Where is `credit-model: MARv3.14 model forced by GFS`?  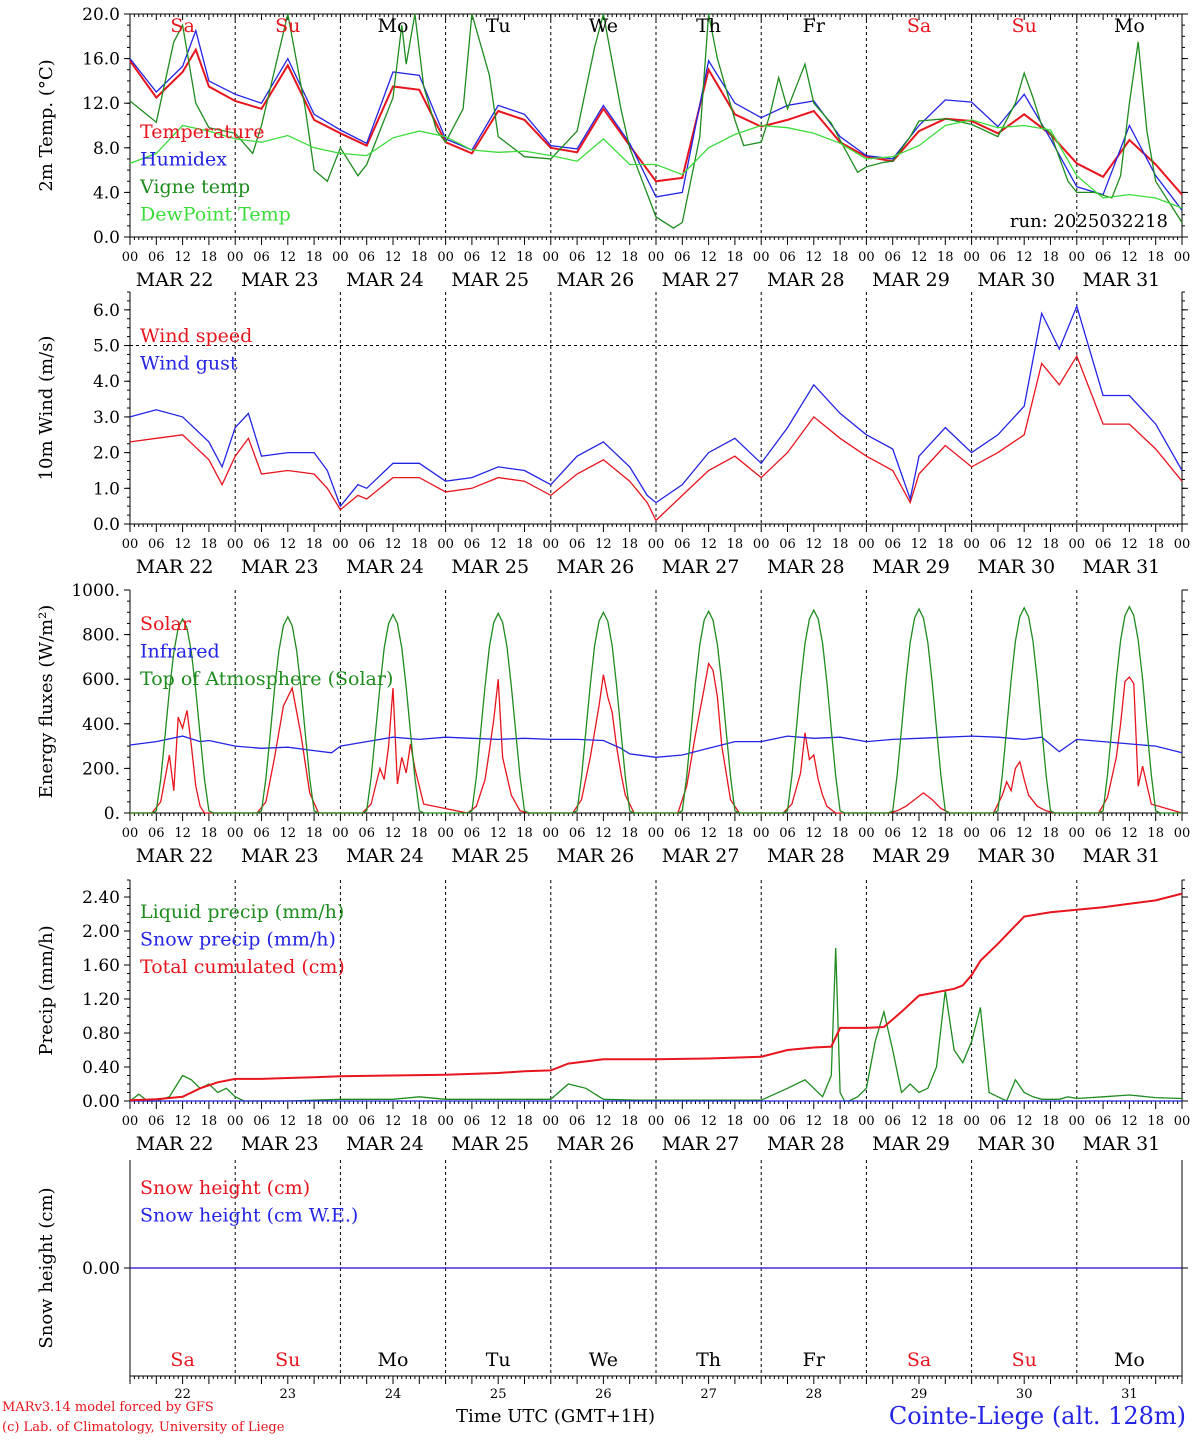 credit-model: MARv3.14 model forced by GFS is located at coordinates (108, 1407).